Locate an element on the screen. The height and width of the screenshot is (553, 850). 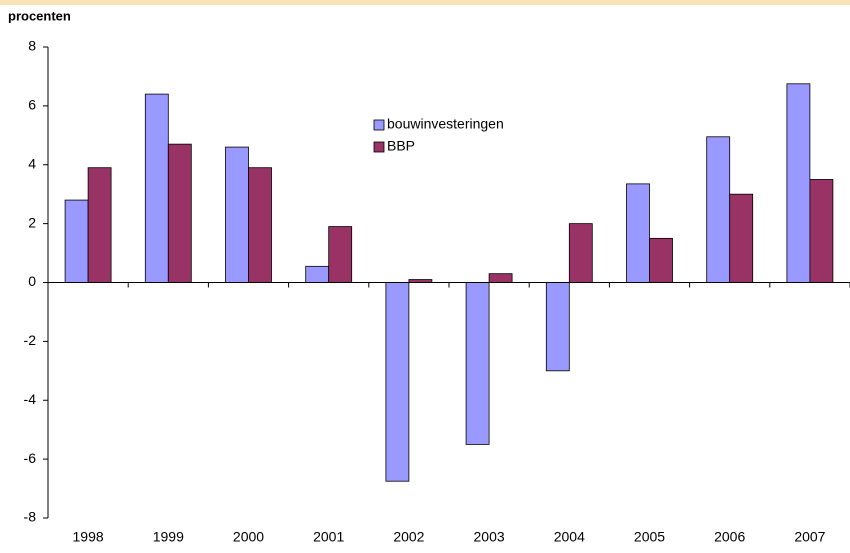
x-tick-label: 2001 is located at coordinates (328, 537).